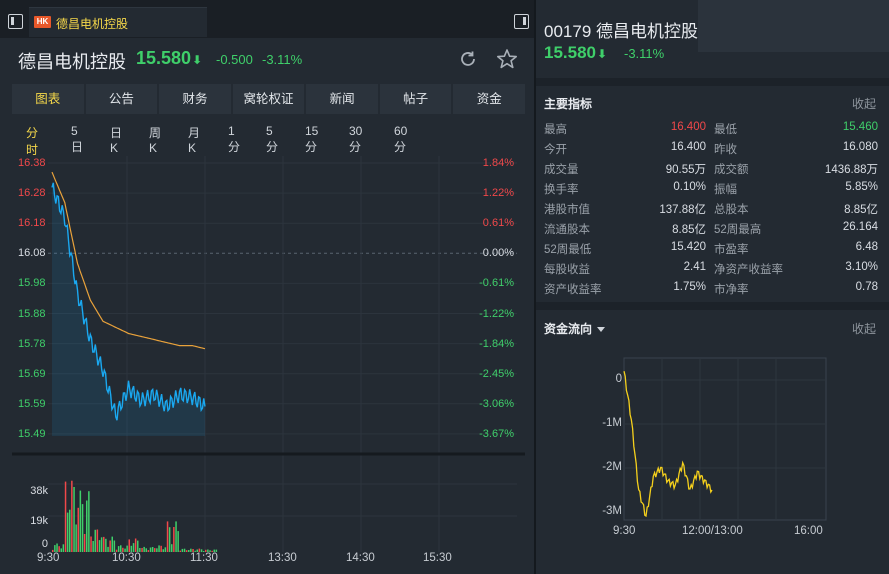 The height and width of the screenshot is (574, 889). Describe the element at coordinates (360, 558) in the screenshot. I see `time-tick: 14:30` at that location.